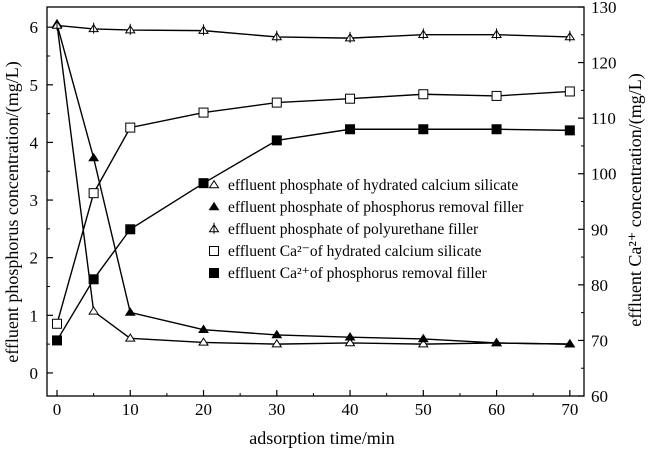 The image size is (652, 451). What do you see at coordinates (496, 409) in the screenshot?
I see `x-tick-label: 60` at bounding box center [496, 409].